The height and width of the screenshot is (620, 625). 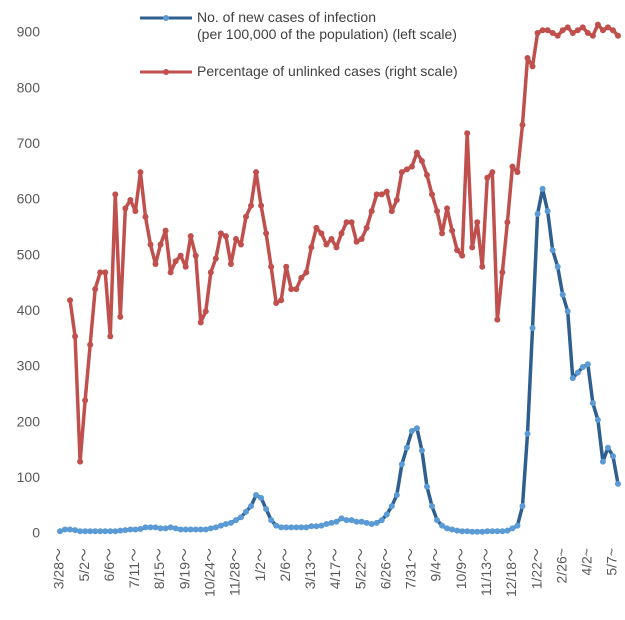 I want to click on legend-marker, so click(x=166, y=72).